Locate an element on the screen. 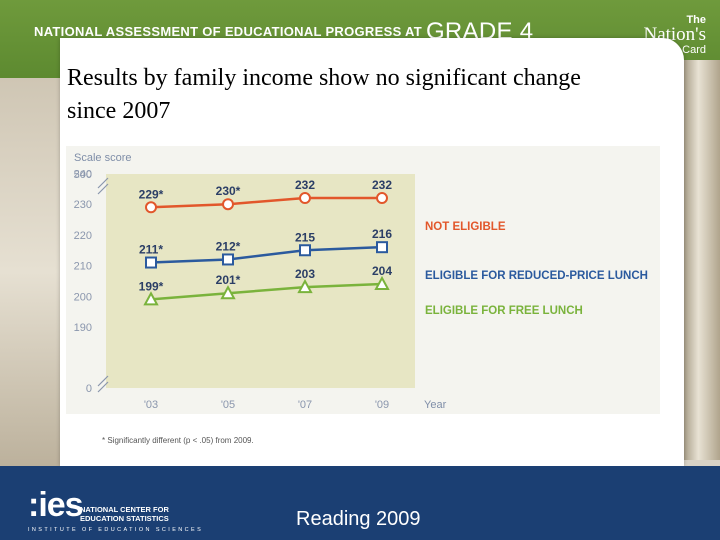  nces-line1: NATIONAL CENTER FOR is located at coordinates (124, 509).